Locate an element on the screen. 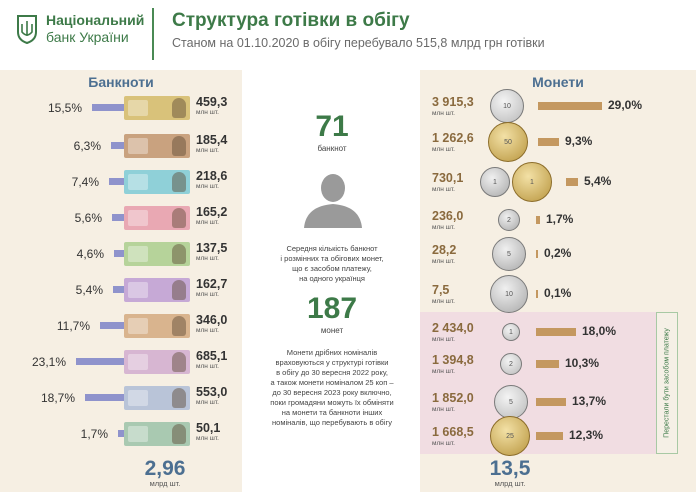 The width and height of the screenshot is (696, 492). banknote-row: 7,4% 218,6 млн шт. is located at coordinates (121, 181).